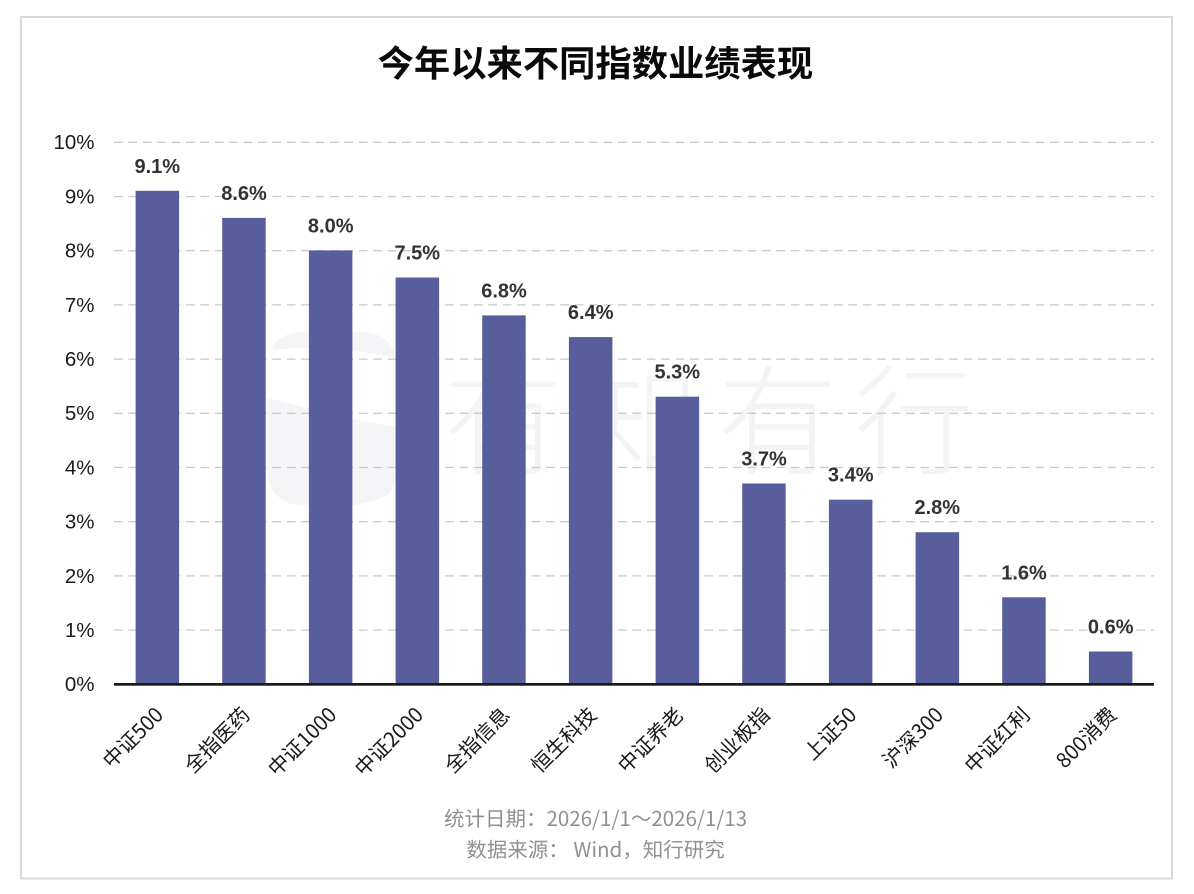  Describe the element at coordinates (80, 359) in the screenshot. I see `svg-text: 6%` at that location.